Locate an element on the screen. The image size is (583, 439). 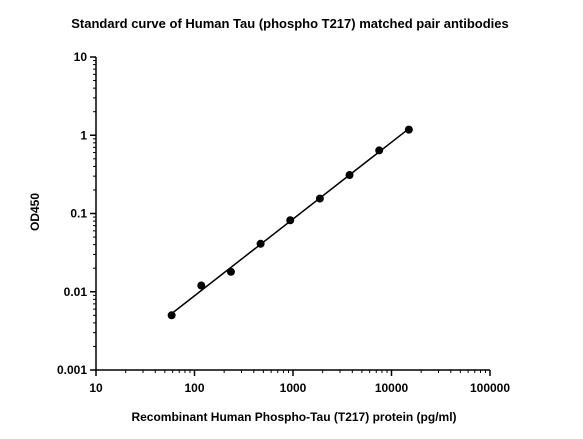
x-tick-label: 10 is located at coordinates (96, 388).